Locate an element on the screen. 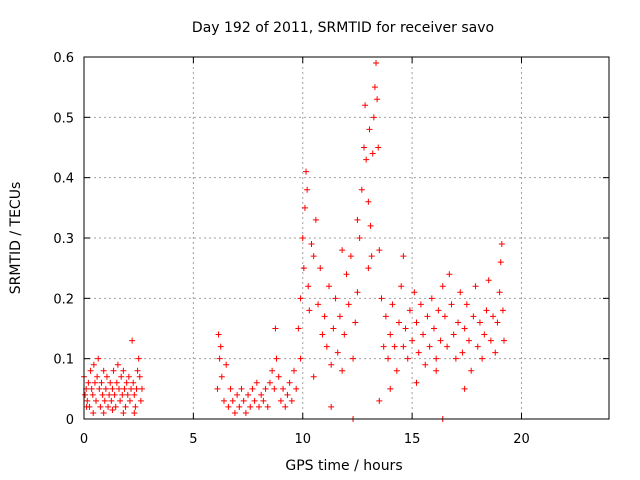 This screenshot has width=640, height=480. y-tick-label: 0 is located at coordinates (70, 420).